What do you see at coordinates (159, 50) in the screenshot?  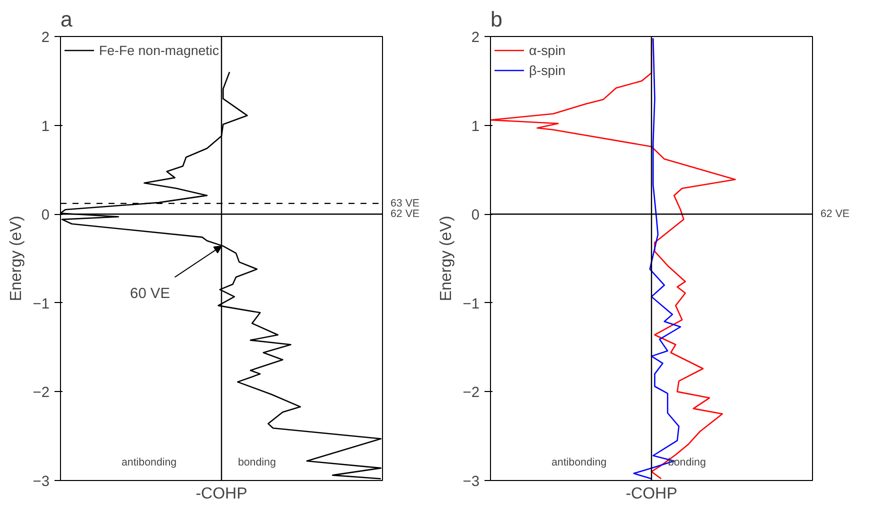 I see `legend-label: Fe-Fe non-magnetic` at bounding box center [159, 50].